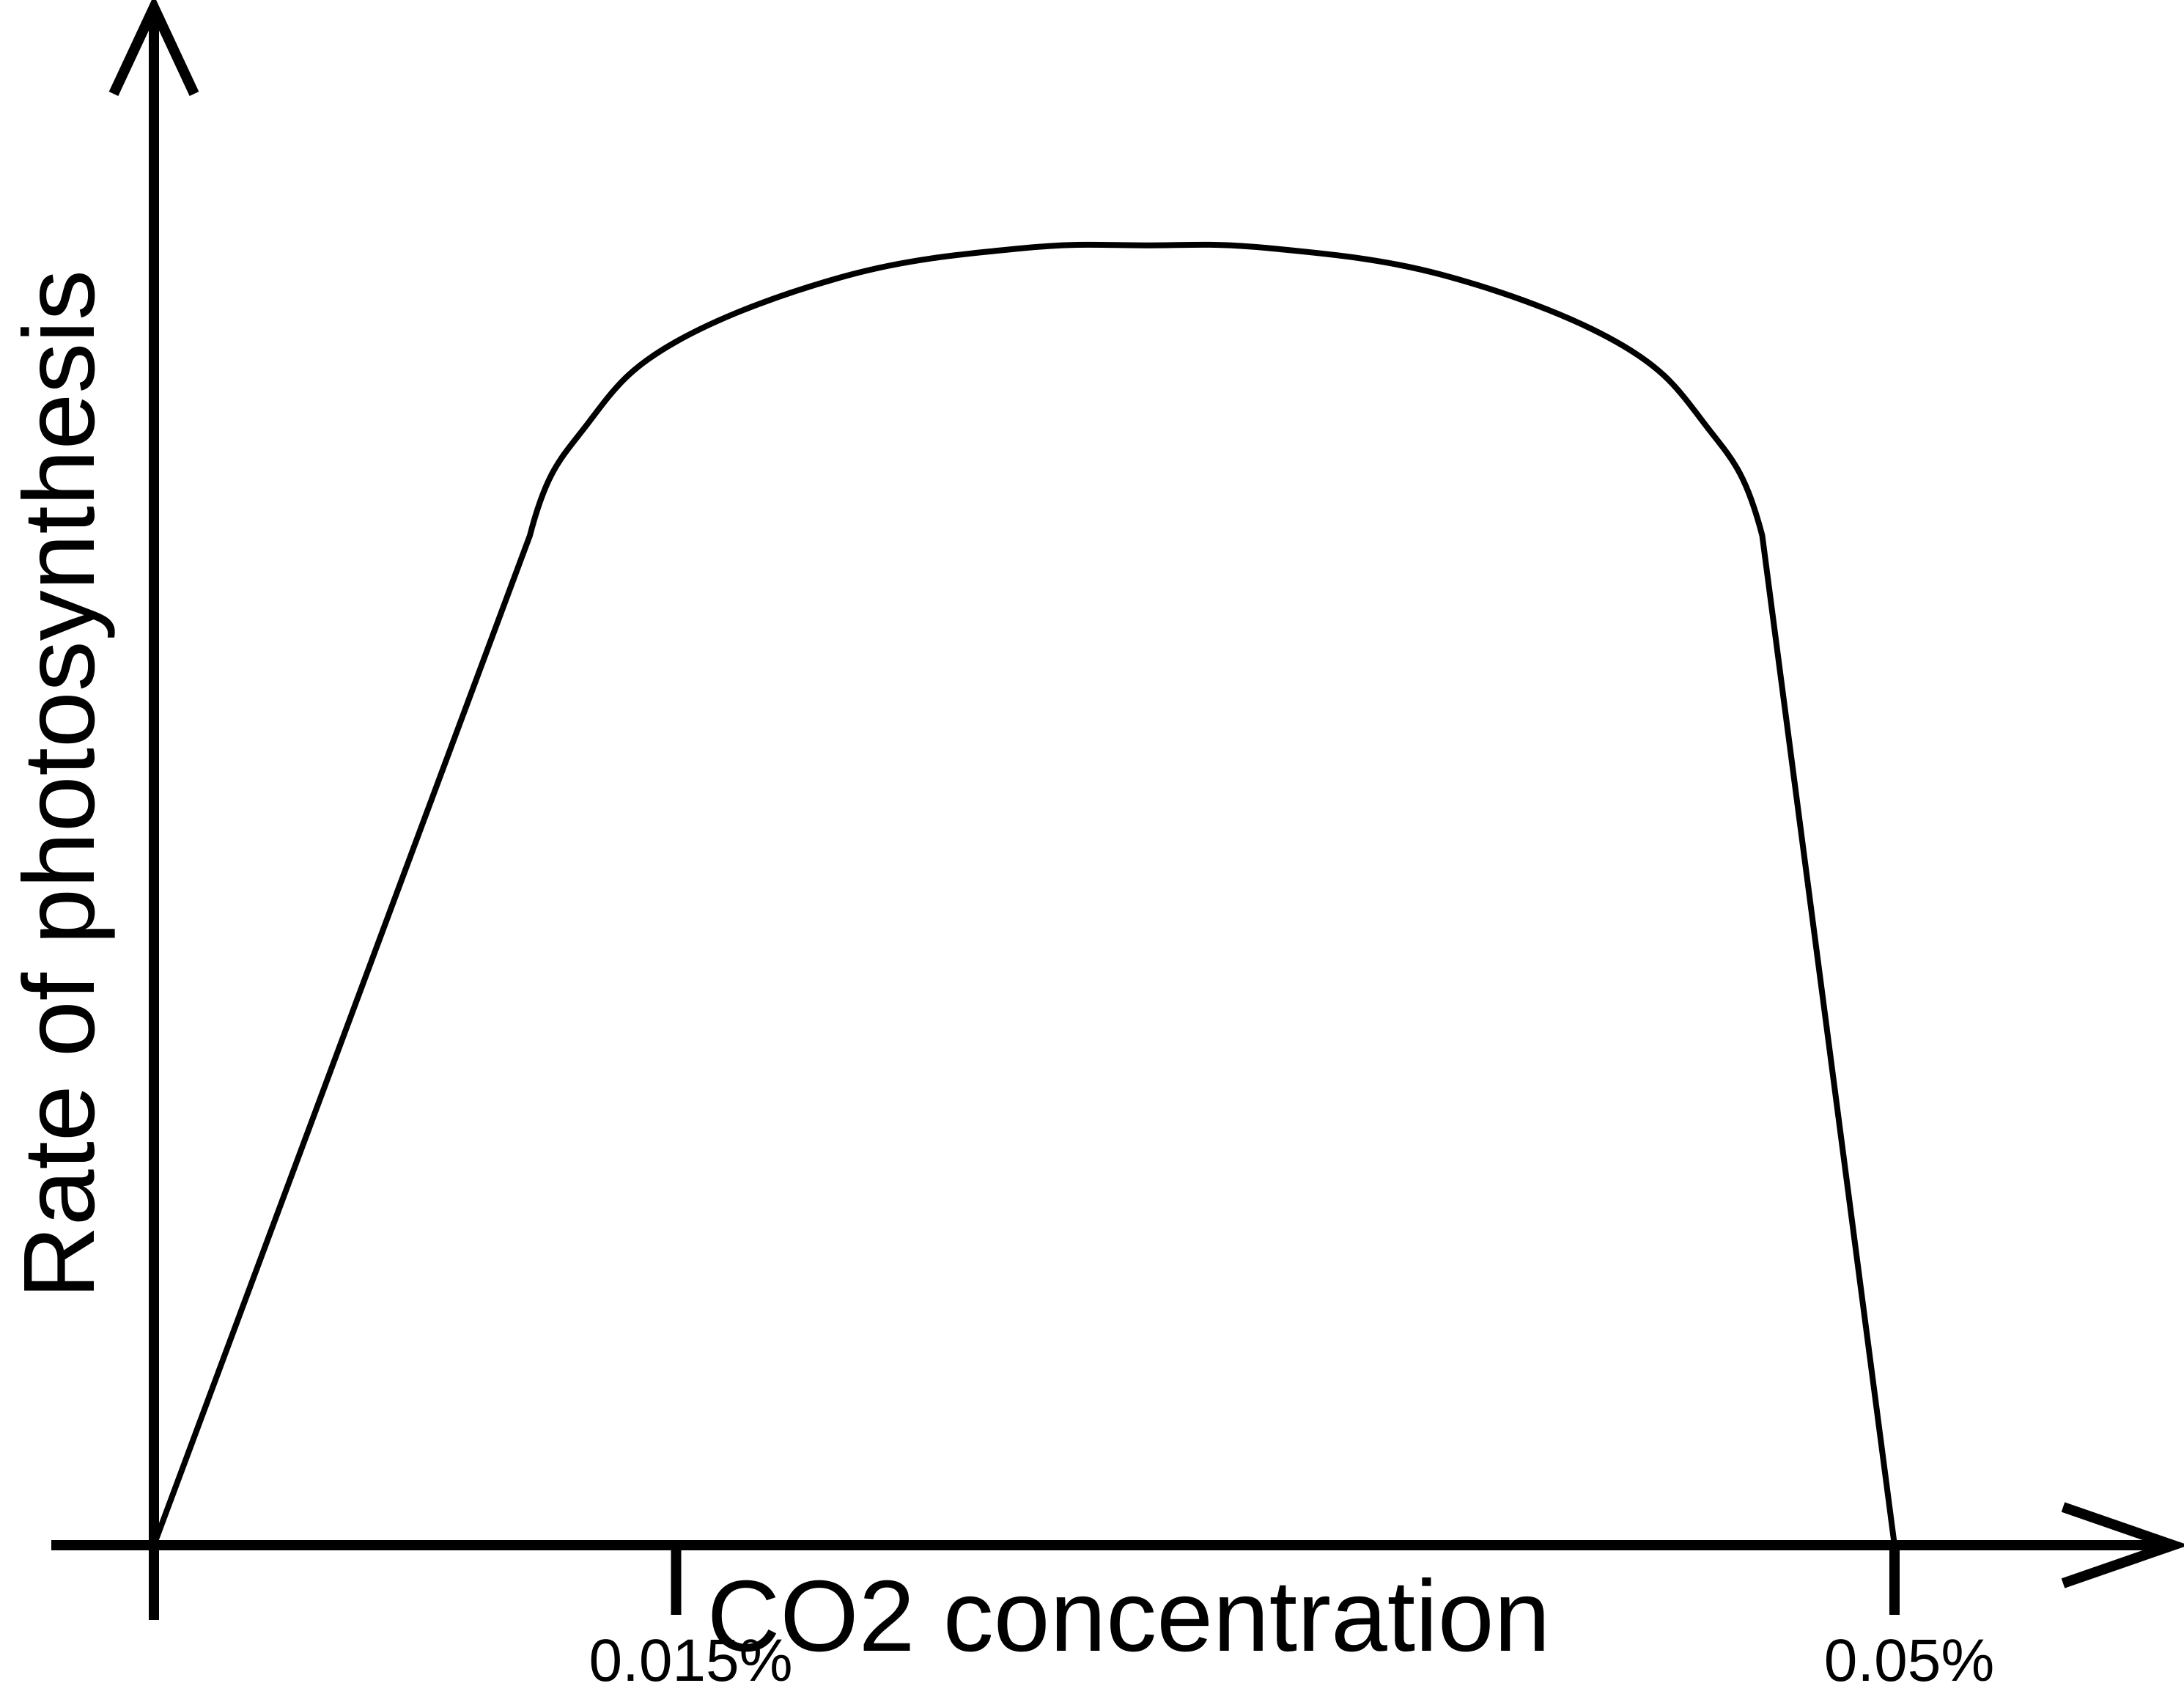 The image size is (2184, 1694). I want to click on x-axis-arrowhead, so click(2122, 1545).